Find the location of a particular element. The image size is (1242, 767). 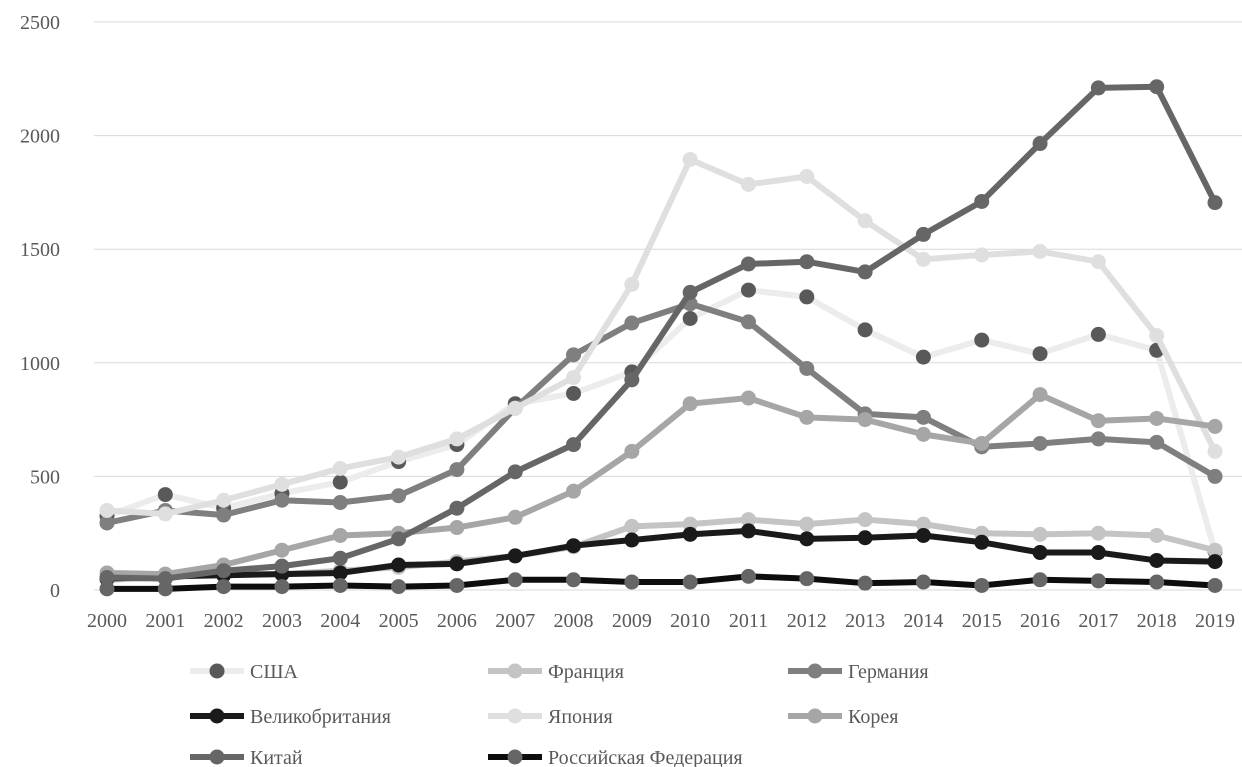

x-tick-label: 2011 is located at coordinates (748, 621).